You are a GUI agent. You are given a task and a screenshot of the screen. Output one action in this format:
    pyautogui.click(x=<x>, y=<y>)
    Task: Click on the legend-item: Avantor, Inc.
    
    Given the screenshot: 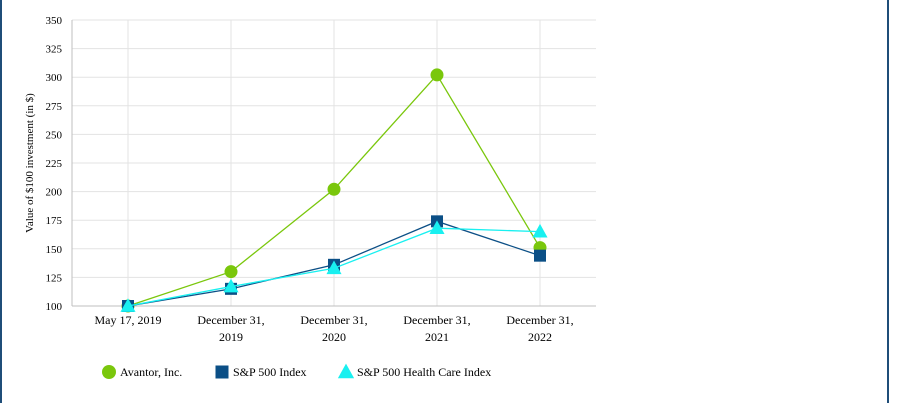 What is the action you would take?
    pyautogui.click(x=142, y=372)
    